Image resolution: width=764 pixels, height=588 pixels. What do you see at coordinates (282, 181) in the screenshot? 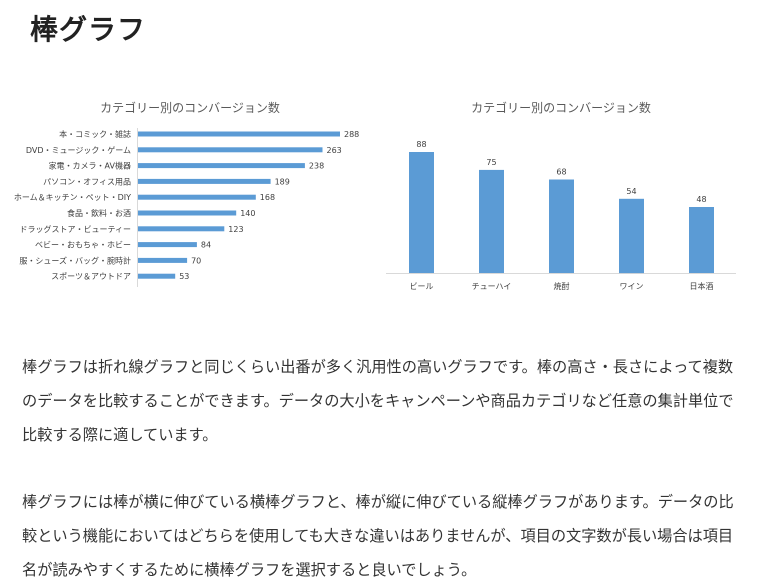
I see `h-value-label: 189` at bounding box center [282, 181].